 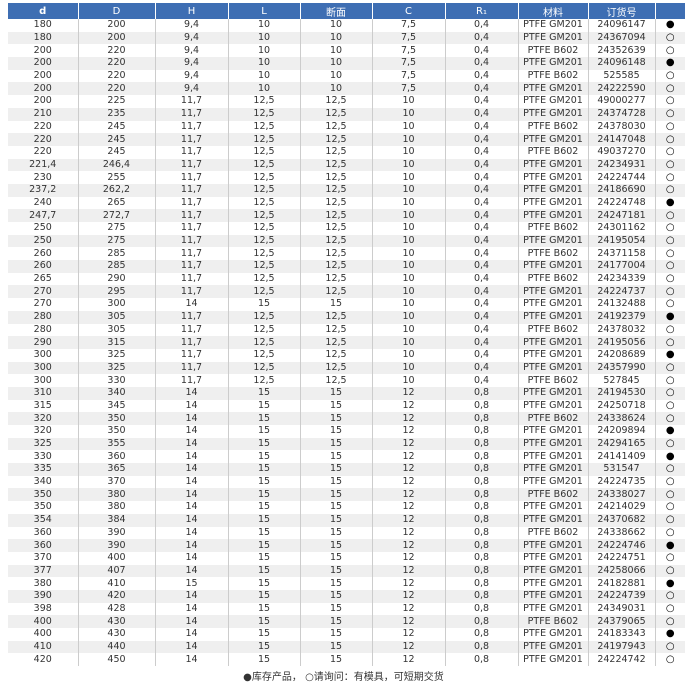 What do you see at coordinates (117, 11) in the screenshot?
I see `header-cell: D` at bounding box center [117, 11].